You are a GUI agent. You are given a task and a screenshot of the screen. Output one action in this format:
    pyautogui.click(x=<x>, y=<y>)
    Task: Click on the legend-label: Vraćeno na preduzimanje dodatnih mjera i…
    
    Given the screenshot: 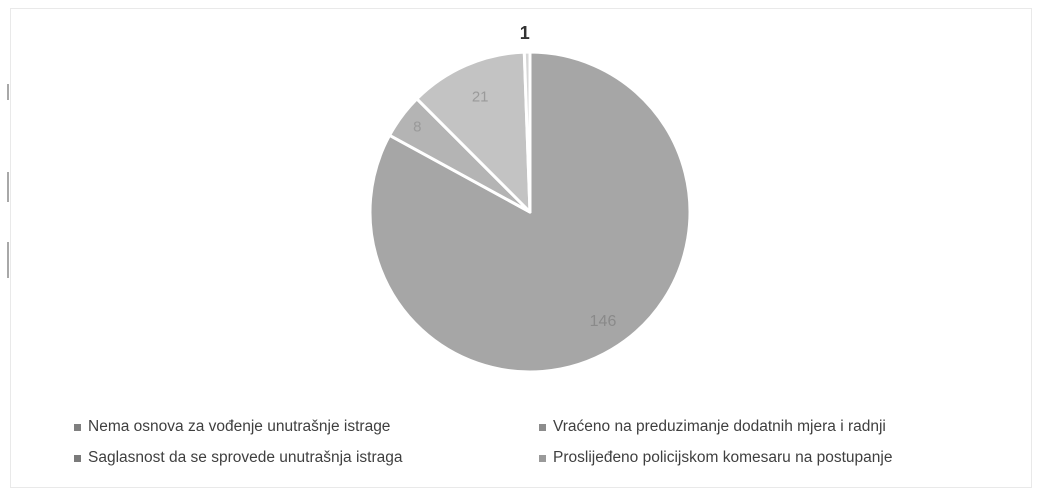 What is the action you would take?
    pyautogui.click(x=719, y=426)
    